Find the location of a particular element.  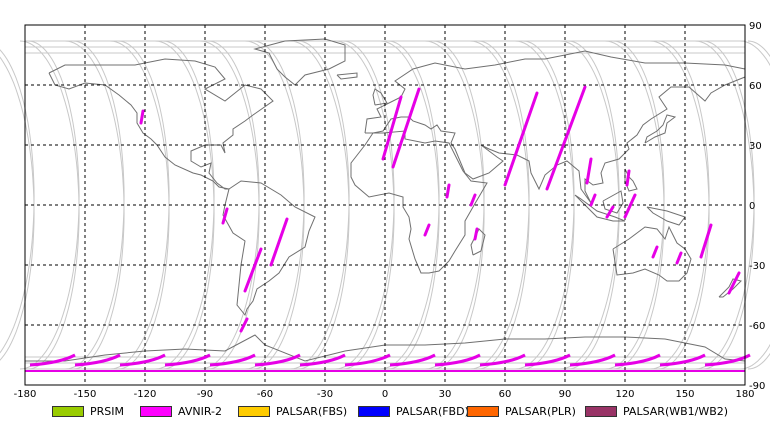

lat-tick-label: 90 is located at coordinates (755, 26).